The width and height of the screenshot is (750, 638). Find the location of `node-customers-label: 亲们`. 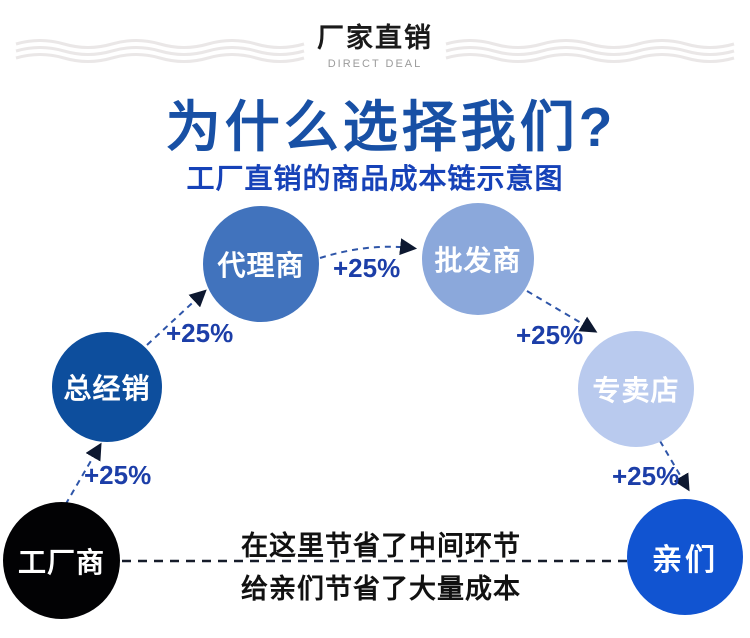

node-customers-label: 亲们 is located at coordinates (685, 560).